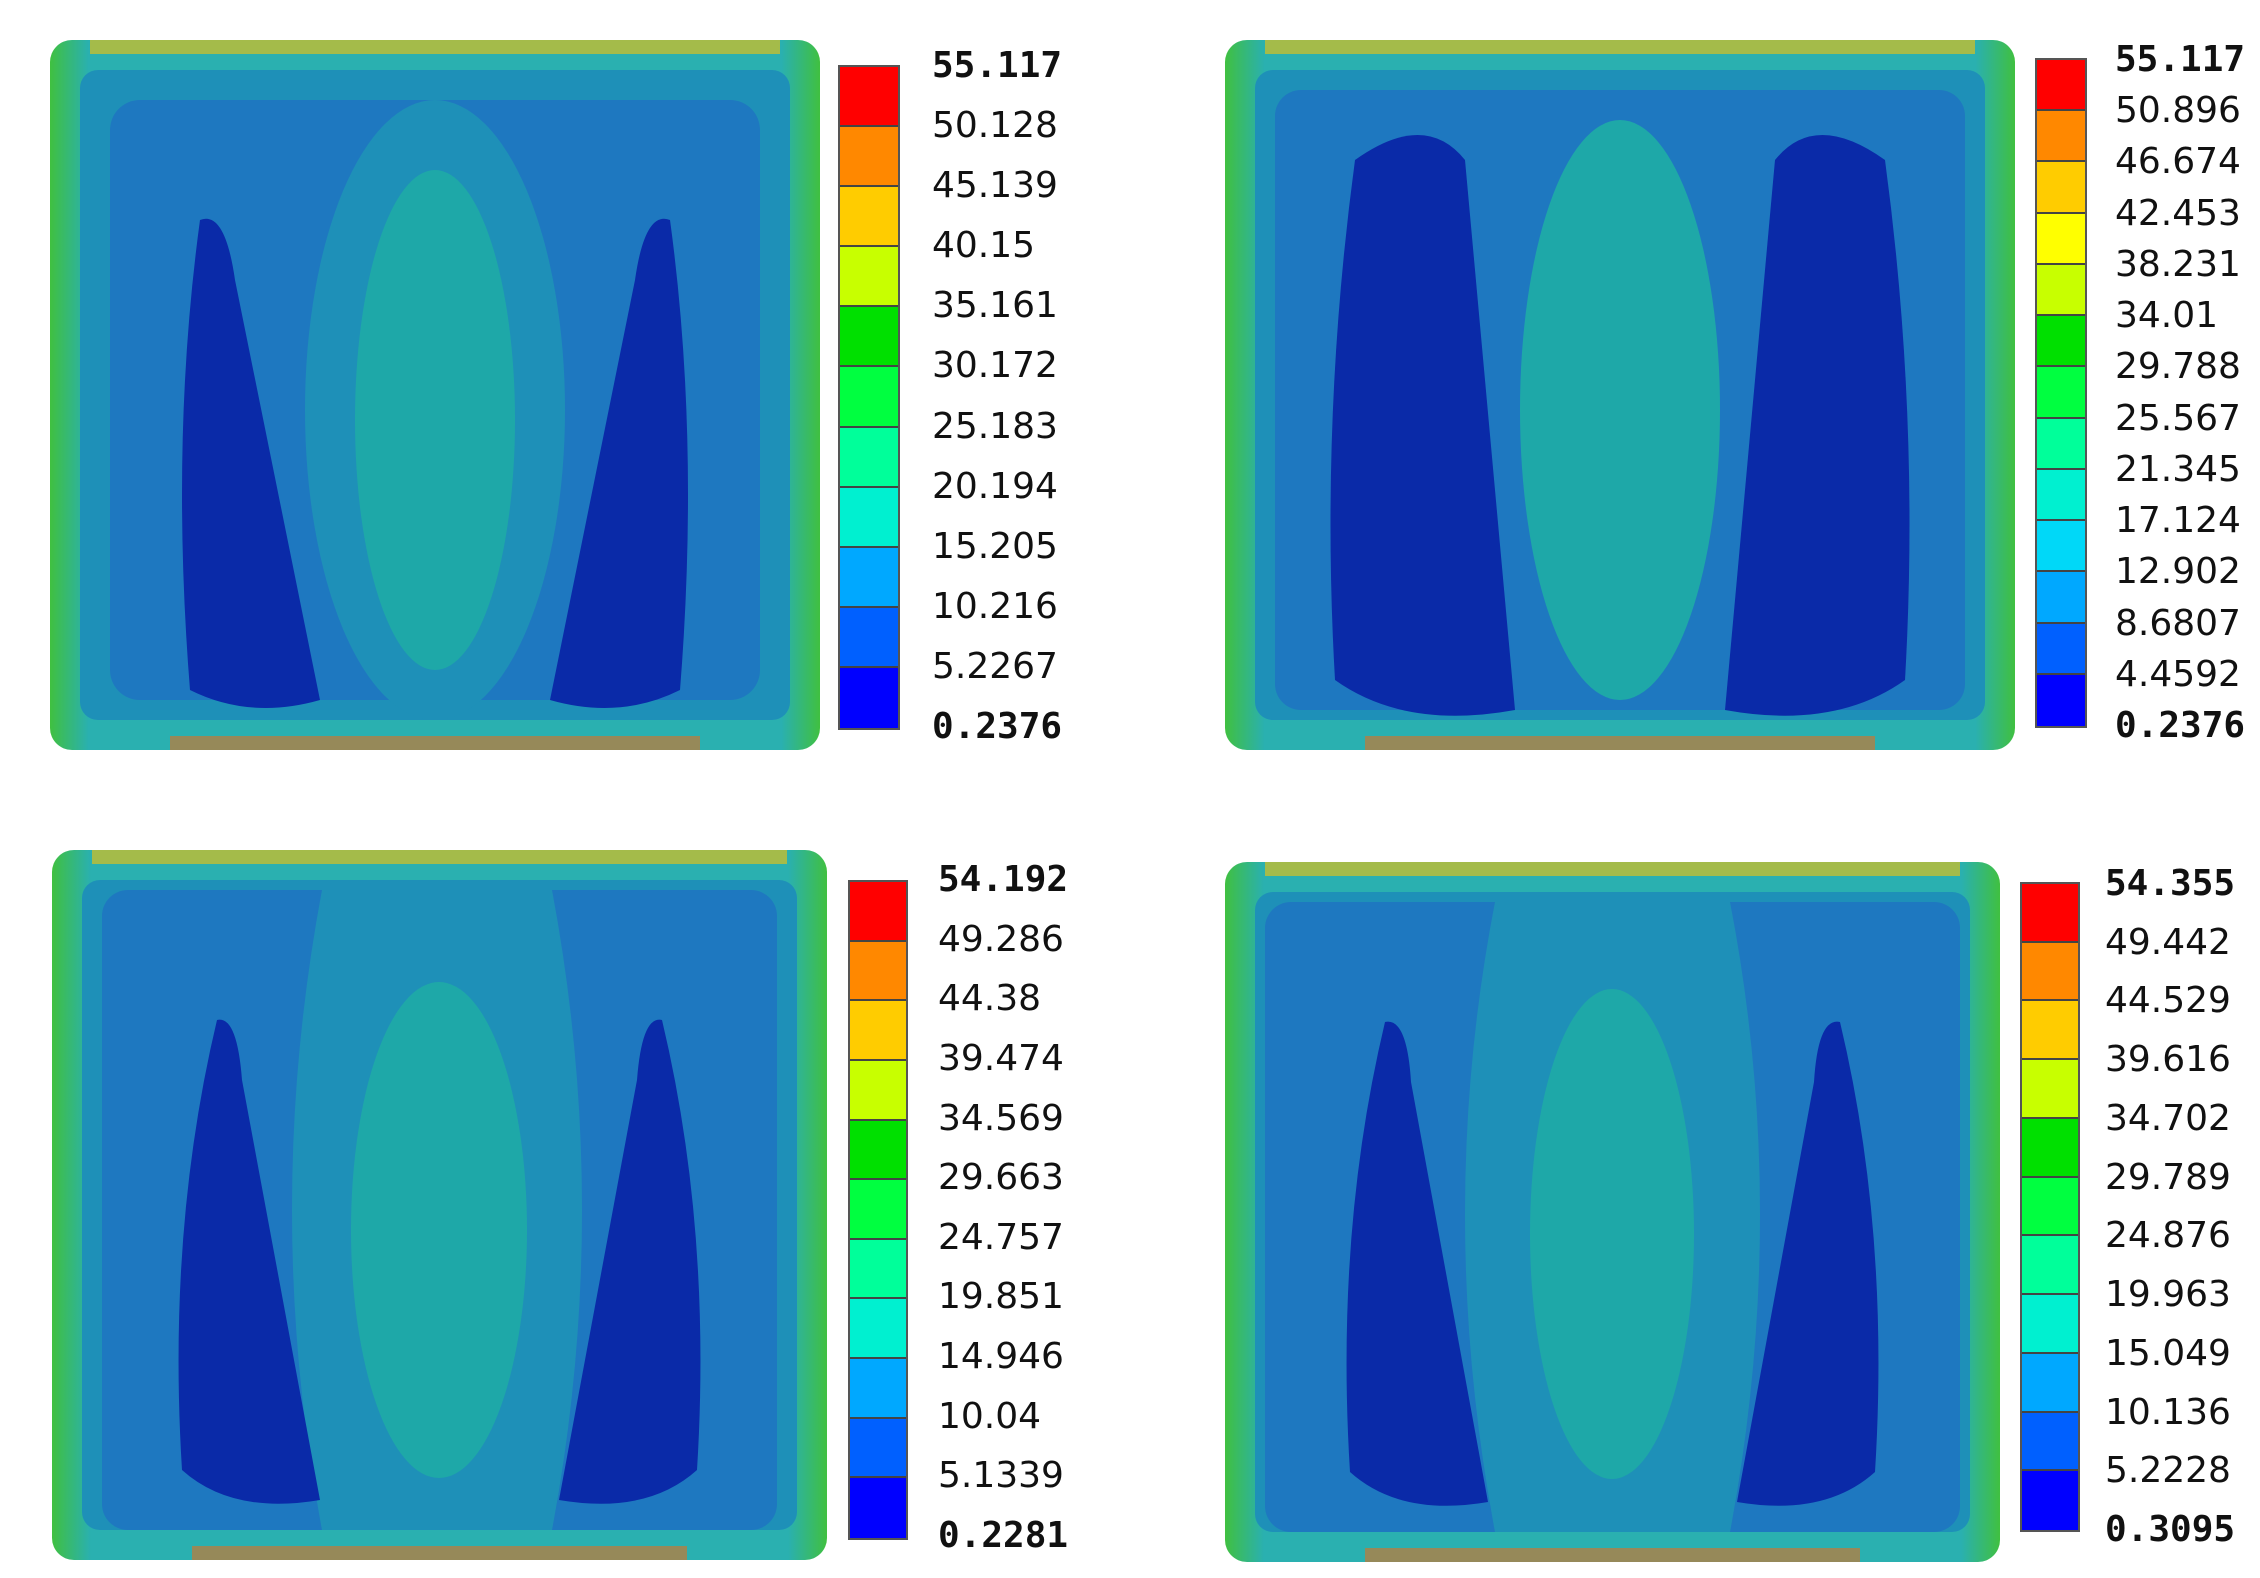 The image size is (2260, 1578). I want to click on legend-label: 29.788, so click(2178, 367).